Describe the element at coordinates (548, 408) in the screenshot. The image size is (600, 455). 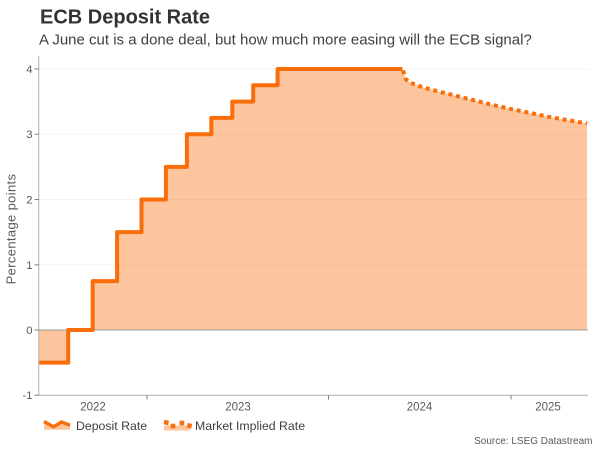
I see `svg-text: 2025` at that location.